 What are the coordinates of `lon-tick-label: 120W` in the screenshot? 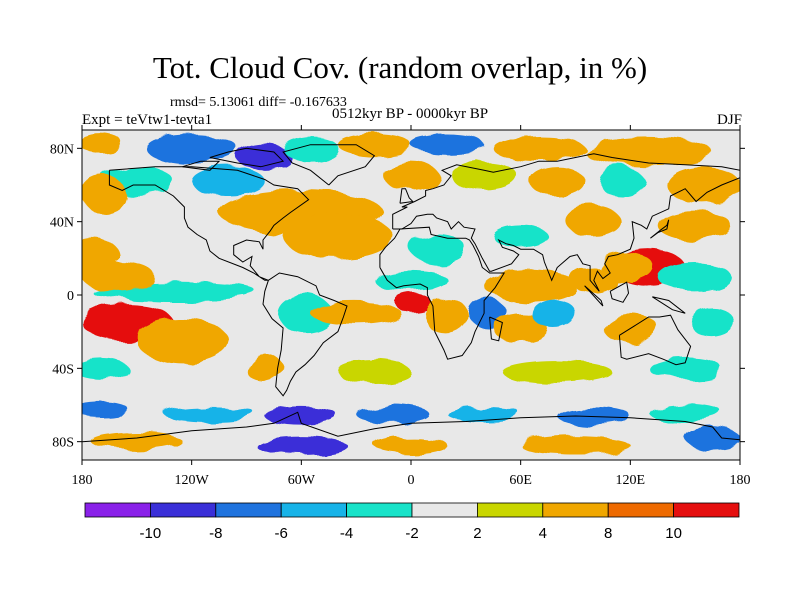 It's located at (192, 480).